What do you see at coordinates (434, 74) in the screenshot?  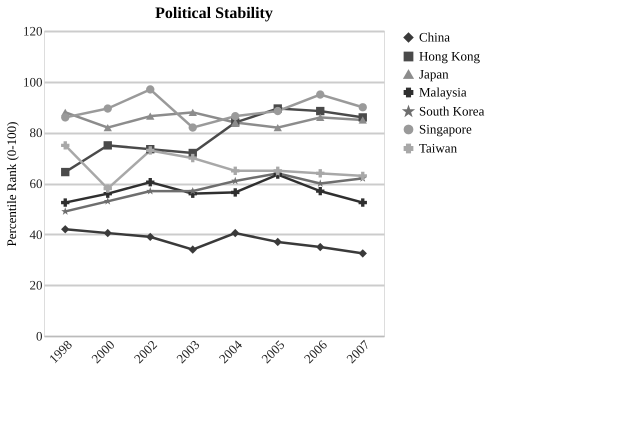 I see `legend-label: Japan` at bounding box center [434, 74].